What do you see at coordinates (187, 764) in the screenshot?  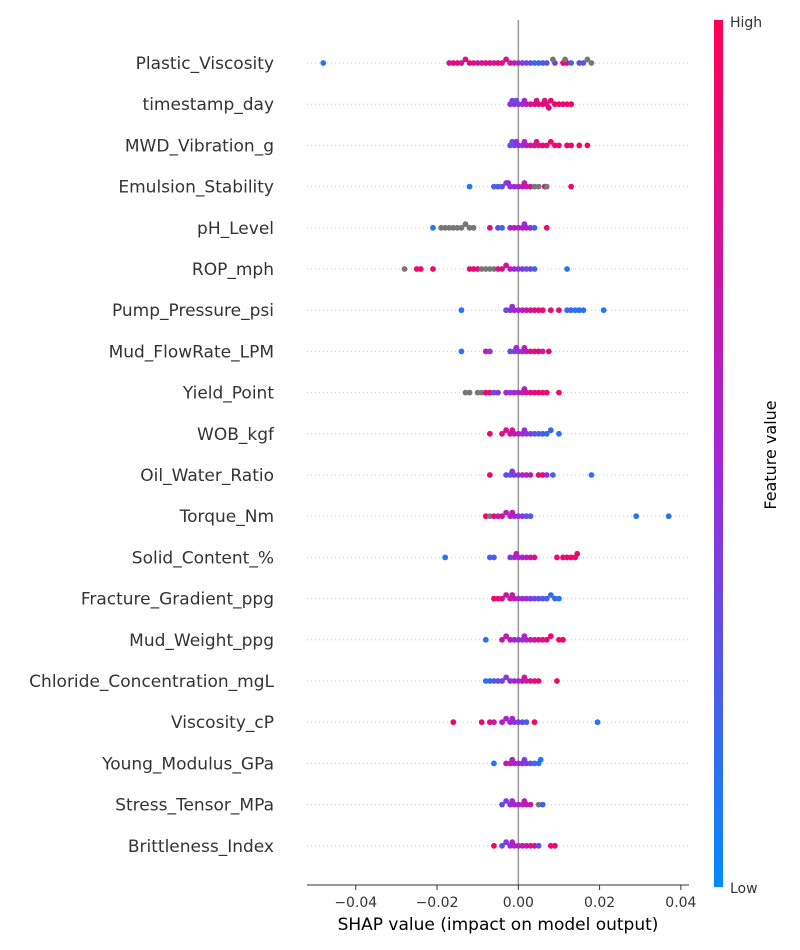 I see `feature-label: Young_Modulus_GPa` at bounding box center [187, 764].